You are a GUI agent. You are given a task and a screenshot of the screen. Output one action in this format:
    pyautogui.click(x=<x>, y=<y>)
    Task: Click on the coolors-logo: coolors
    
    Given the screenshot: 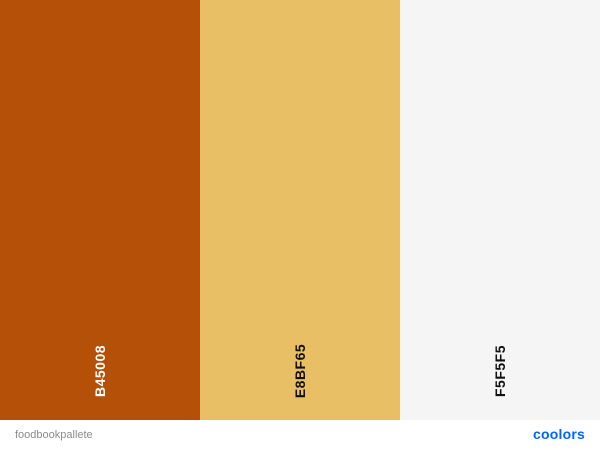 What is the action you would take?
    pyautogui.click(x=559, y=434)
    